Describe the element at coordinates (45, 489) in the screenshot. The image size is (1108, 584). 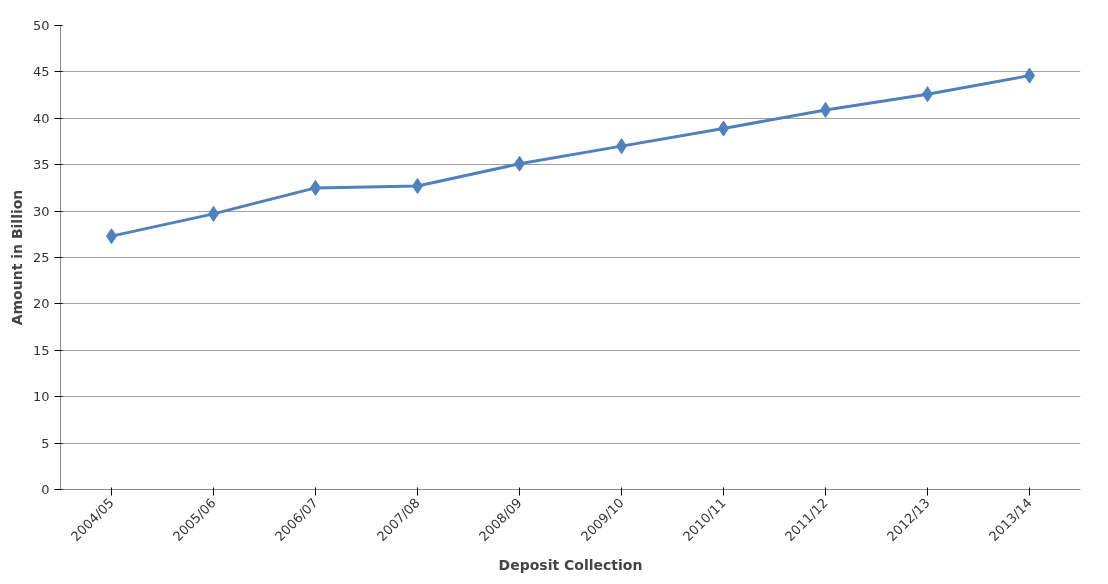
I see `y-tick-label: 0` at that location.